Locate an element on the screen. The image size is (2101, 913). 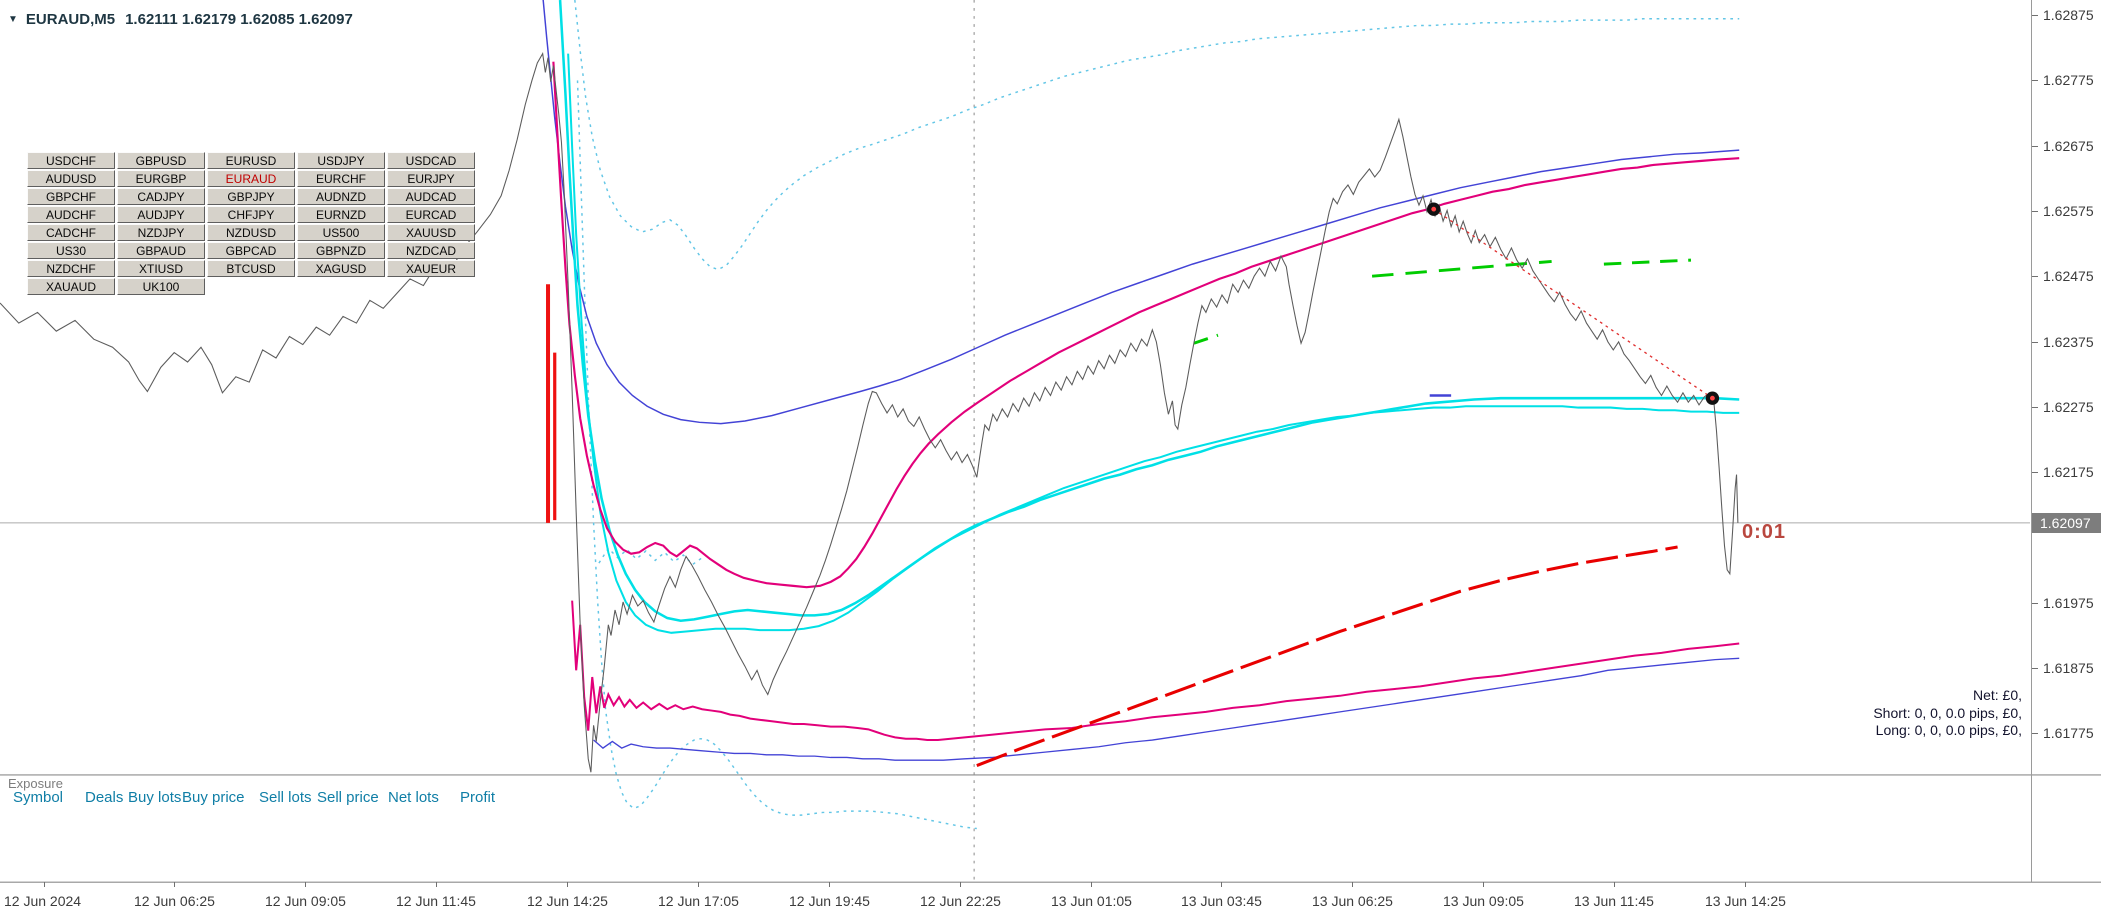
time-axis-label: 12 Jun 09:05 is located at coordinates (305, 901).